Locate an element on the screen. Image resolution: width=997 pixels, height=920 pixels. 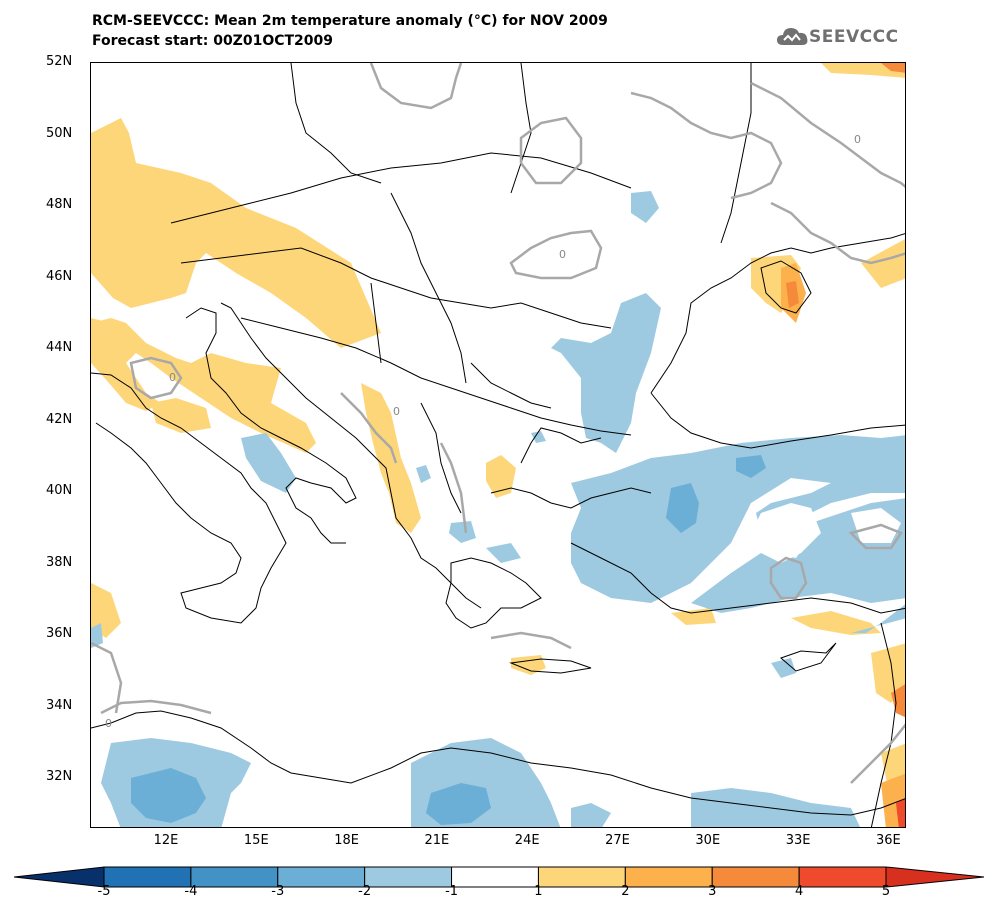
latitude-label: 38N is located at coordinates (59, 562).